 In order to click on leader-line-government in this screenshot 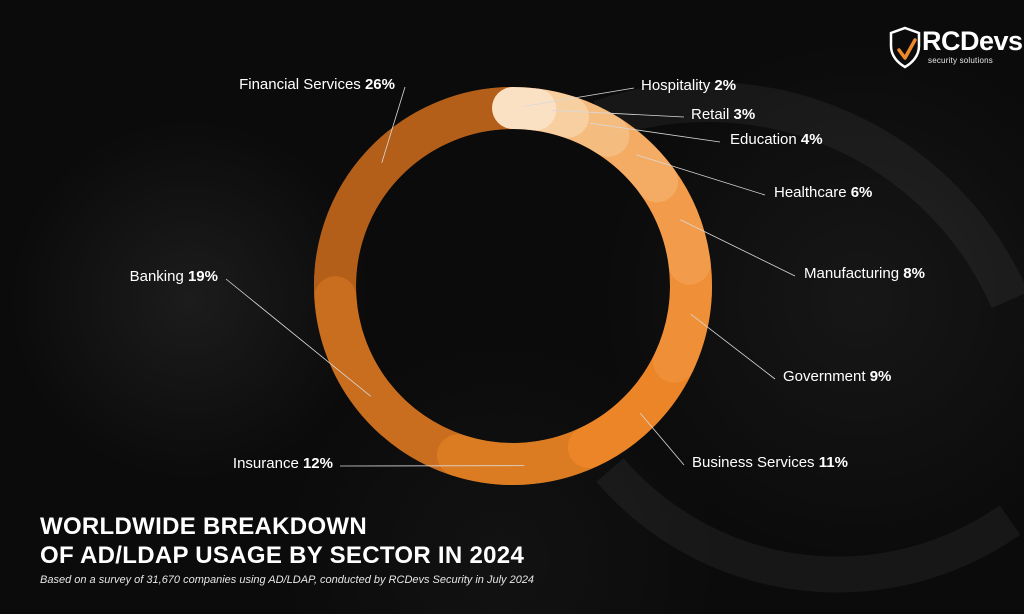, I will do `click(733, 346)`.